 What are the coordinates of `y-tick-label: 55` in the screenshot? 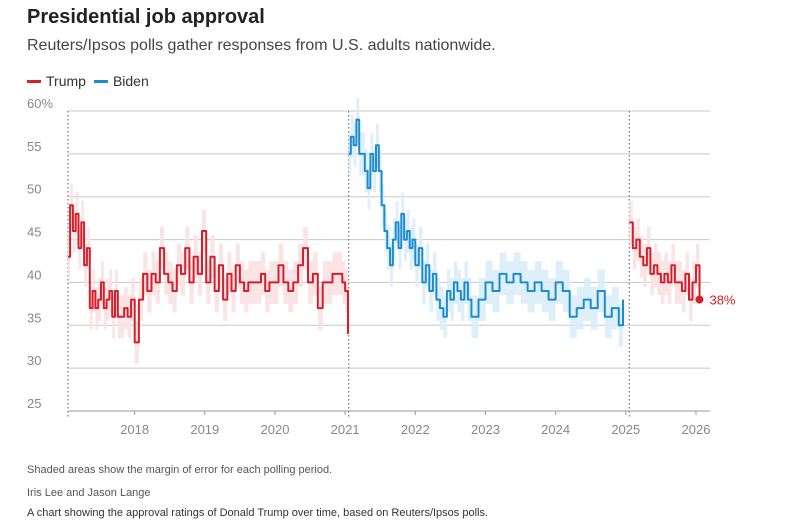 It's located at (34, 146).